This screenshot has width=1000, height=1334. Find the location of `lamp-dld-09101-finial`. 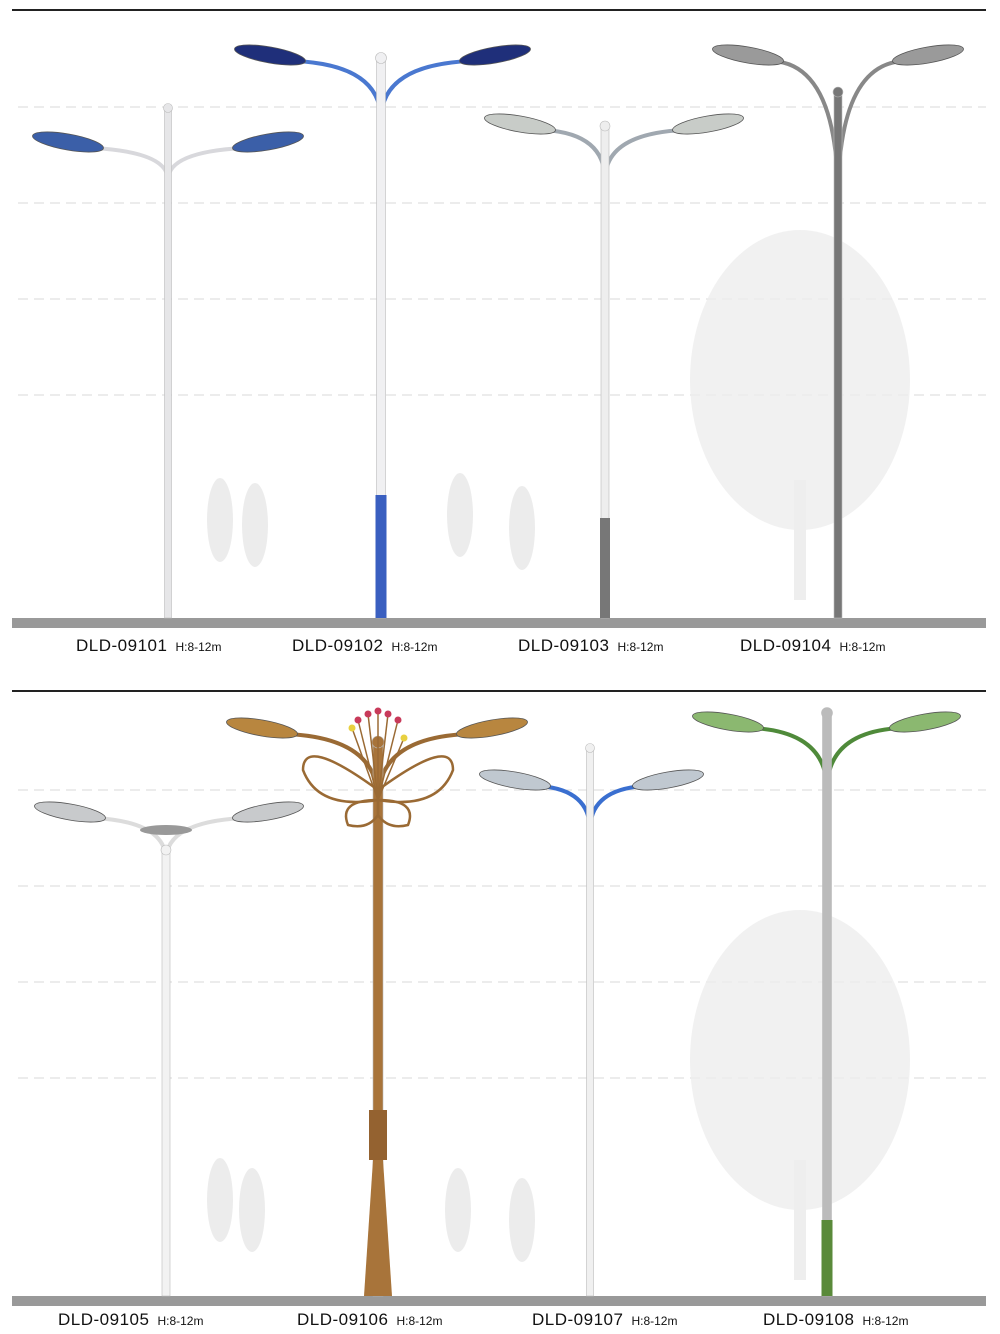

lamp-dld-09101-finial is located at coordinates (168, 108).